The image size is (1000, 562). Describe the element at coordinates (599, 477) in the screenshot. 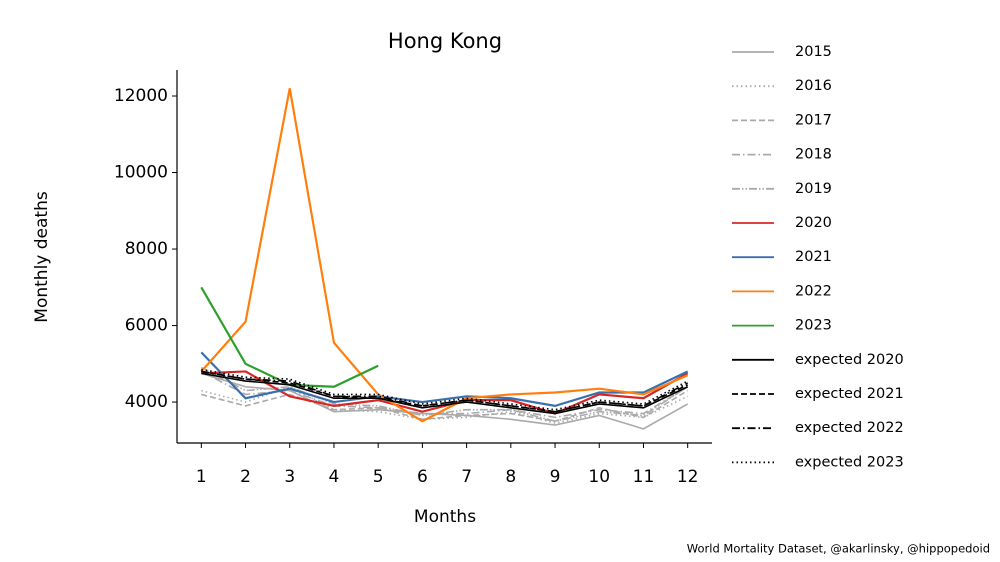

I see `x-tick-label: 10` at that location.